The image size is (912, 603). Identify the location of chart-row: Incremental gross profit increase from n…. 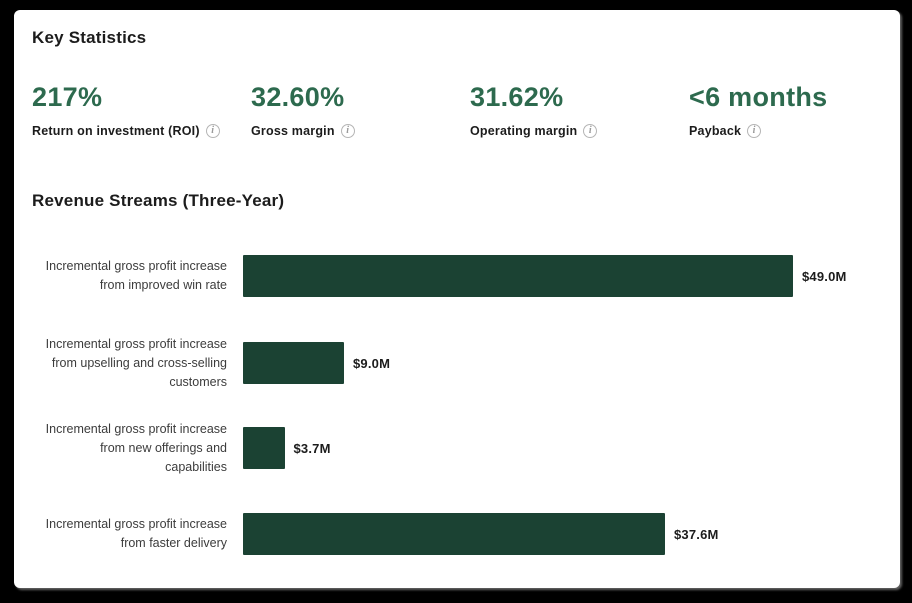
(461, 448).